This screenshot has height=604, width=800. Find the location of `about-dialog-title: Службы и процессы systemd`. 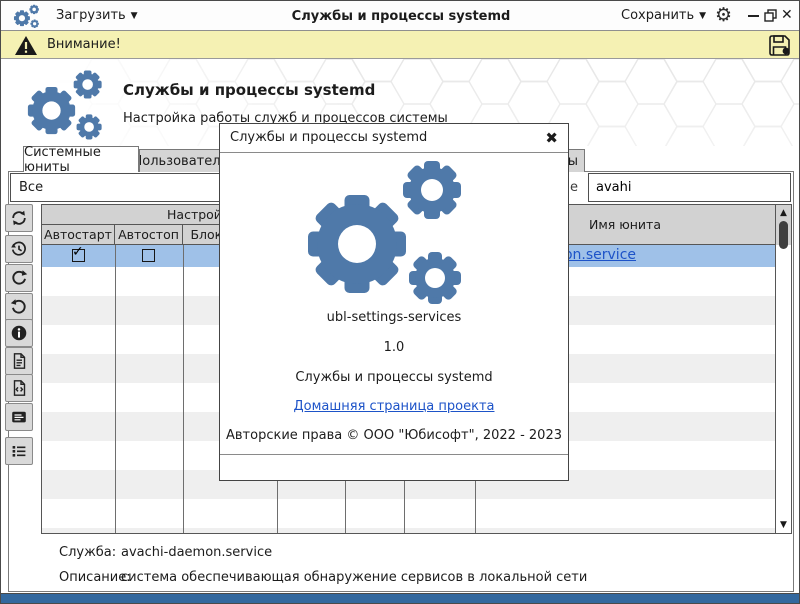

about-dialog-title: Службы и процессы systemd is located at coordinates (329, 137).